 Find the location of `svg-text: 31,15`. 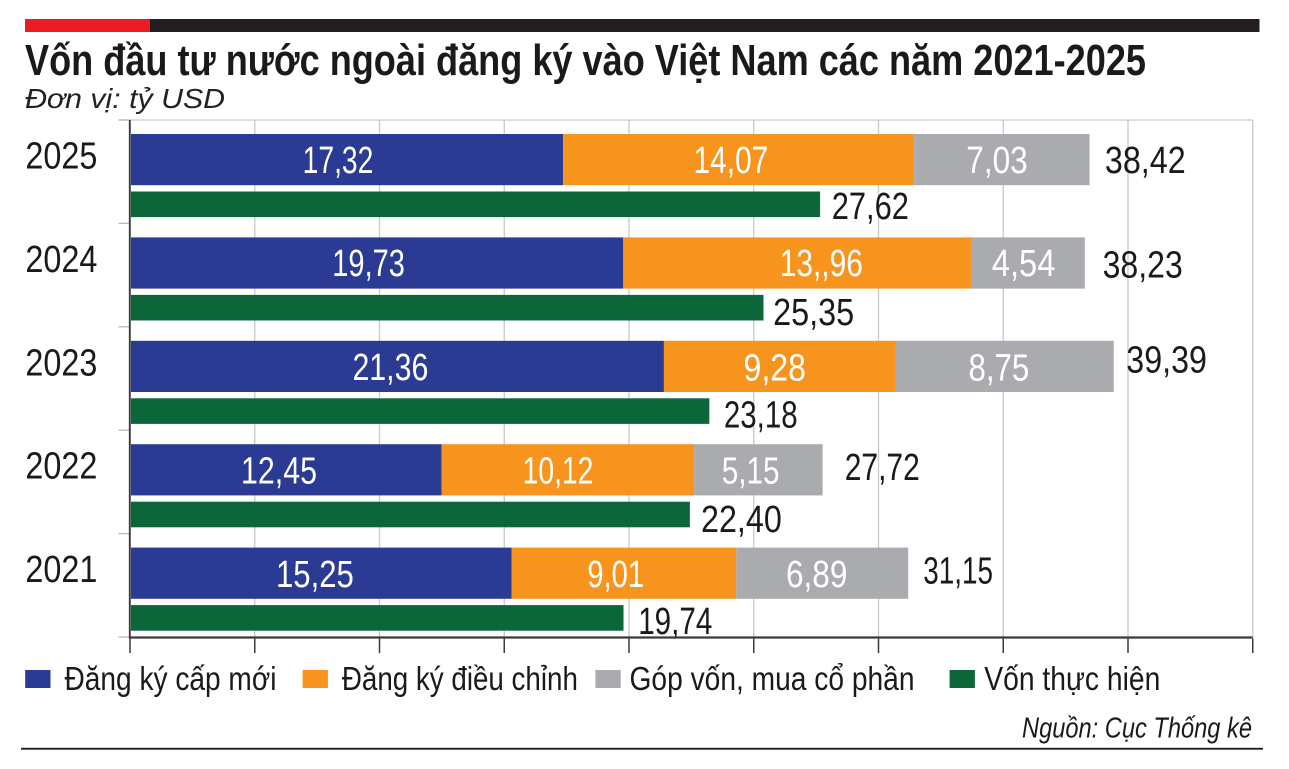

svg-text: 31,15 is located at coordinates (958, 571).